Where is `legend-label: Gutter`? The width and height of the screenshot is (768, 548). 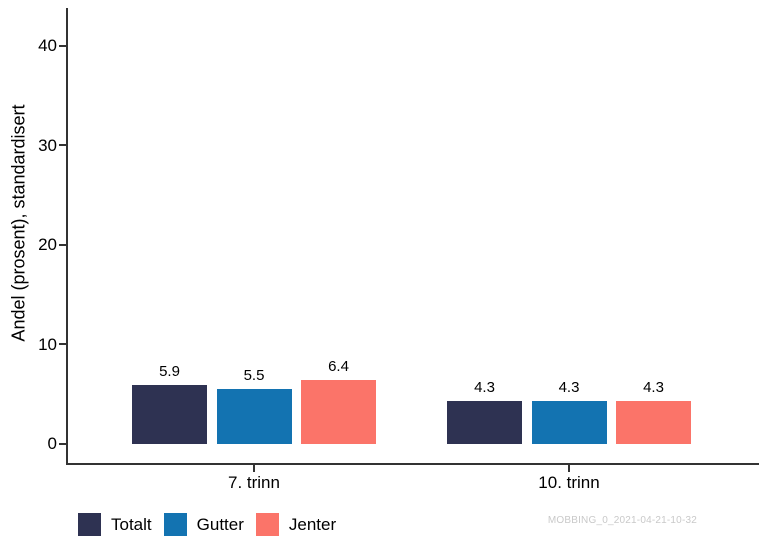
legend-label: Gutter is located at coordinates (220, 524).